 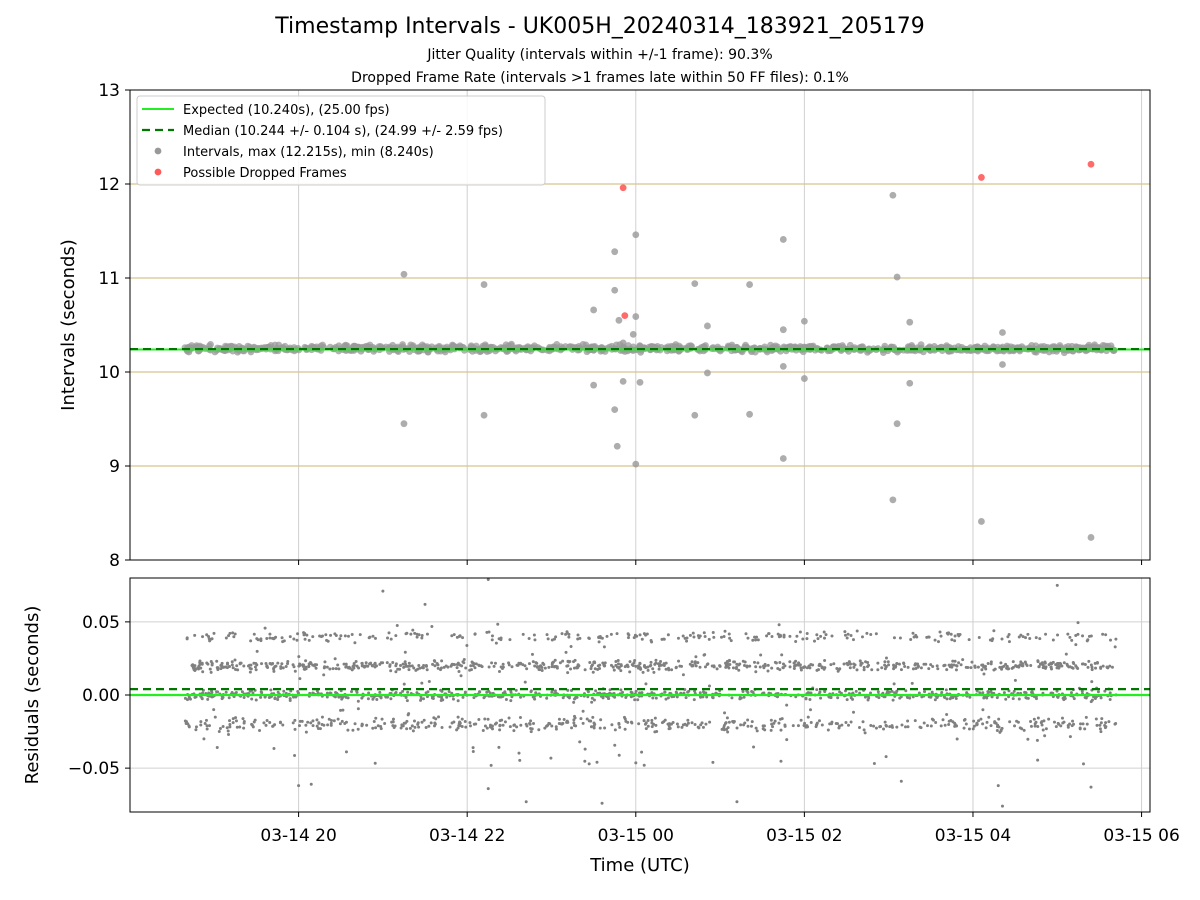 I want to click on y-tick-label: 13, so click(x=109, y=91).